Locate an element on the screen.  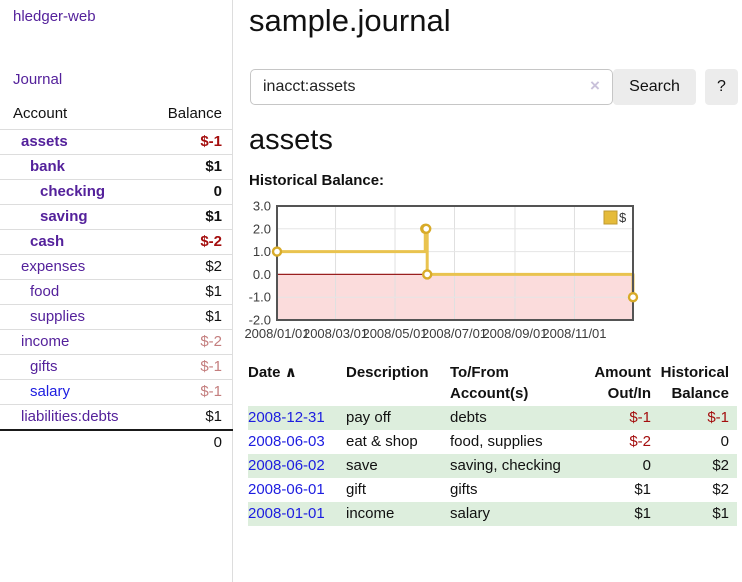
account-link-gifts: gifts is located at coordinates (44, 366).